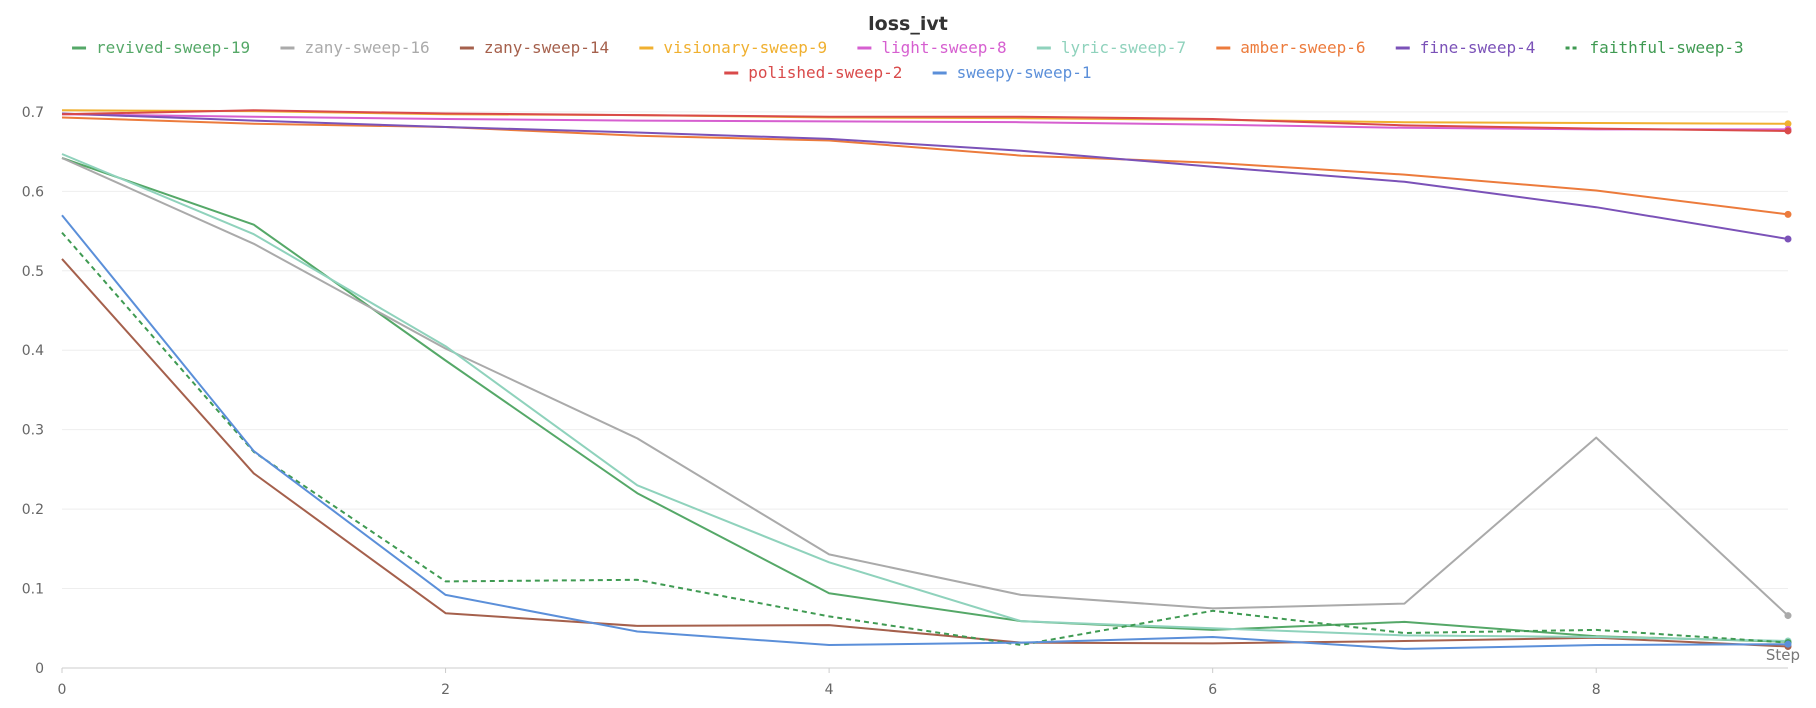 Image resolution: width=1816 pixels, height=708 pixels. What do you see at coordinates (33, 192) in the screenshot?
I see `y-tick-label-6: 0.6` at bounding box center [33, 192].